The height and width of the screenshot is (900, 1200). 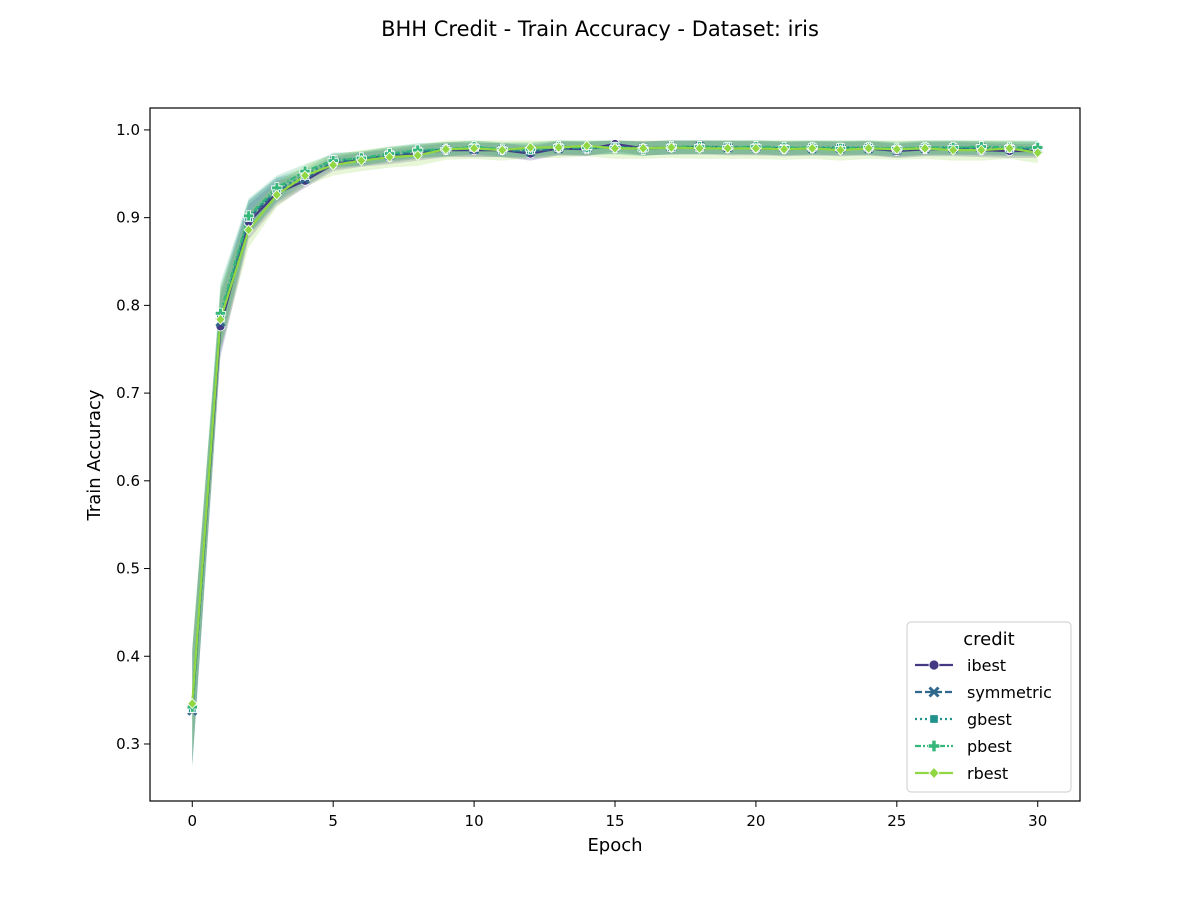 I want to click on legend-item-symmetric: symmetric, so click(x=983, y=692).